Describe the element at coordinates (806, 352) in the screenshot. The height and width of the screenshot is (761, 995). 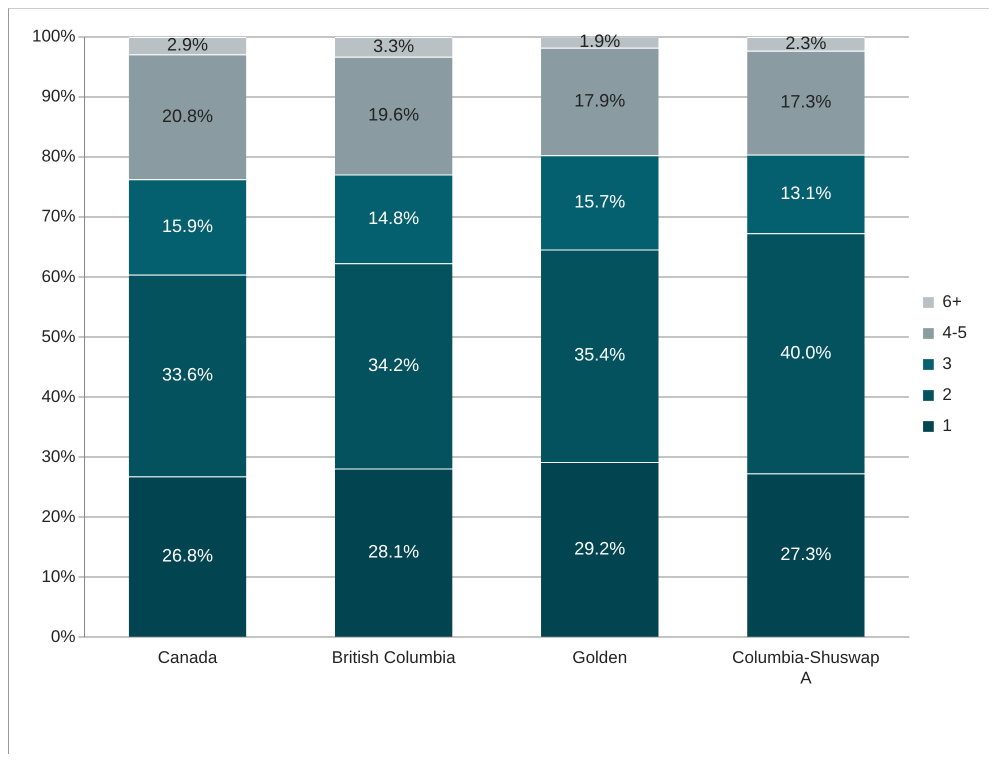
I see `data-label: 40.0%` at that location.